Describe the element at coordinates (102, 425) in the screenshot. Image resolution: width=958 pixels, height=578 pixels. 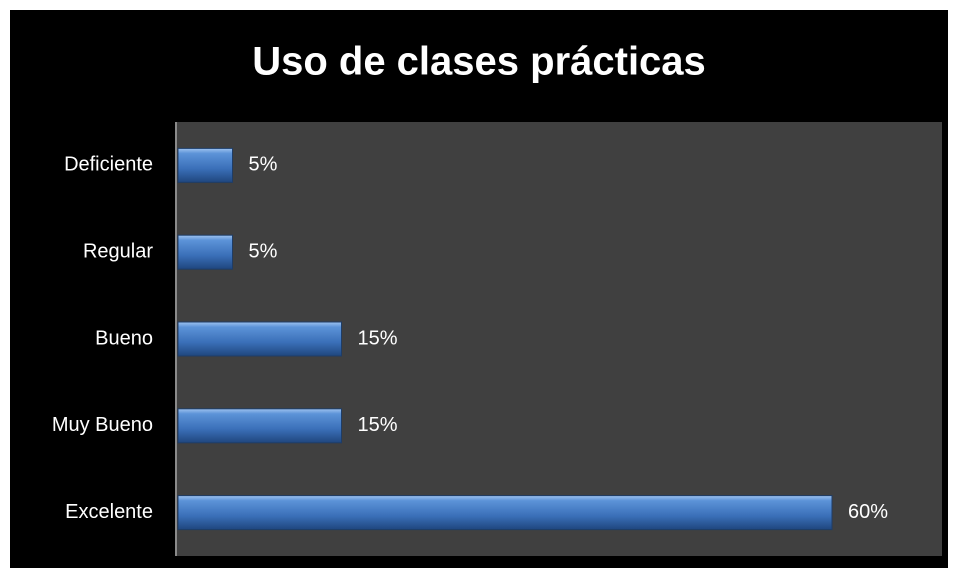
I see `y-tick-label: Muy Bueno` at that location.